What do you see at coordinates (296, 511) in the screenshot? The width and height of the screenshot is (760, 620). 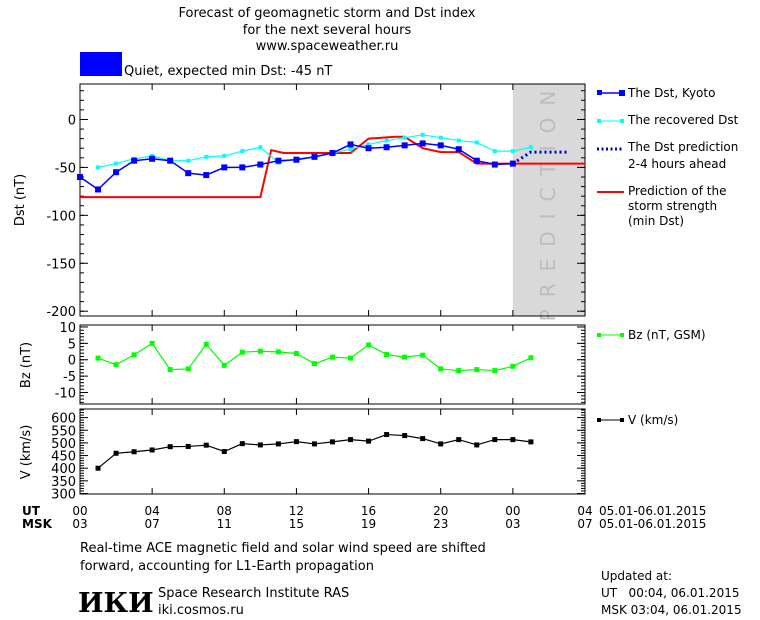 I see `ut-tick-label: 12` at bounding box center [296, 511].